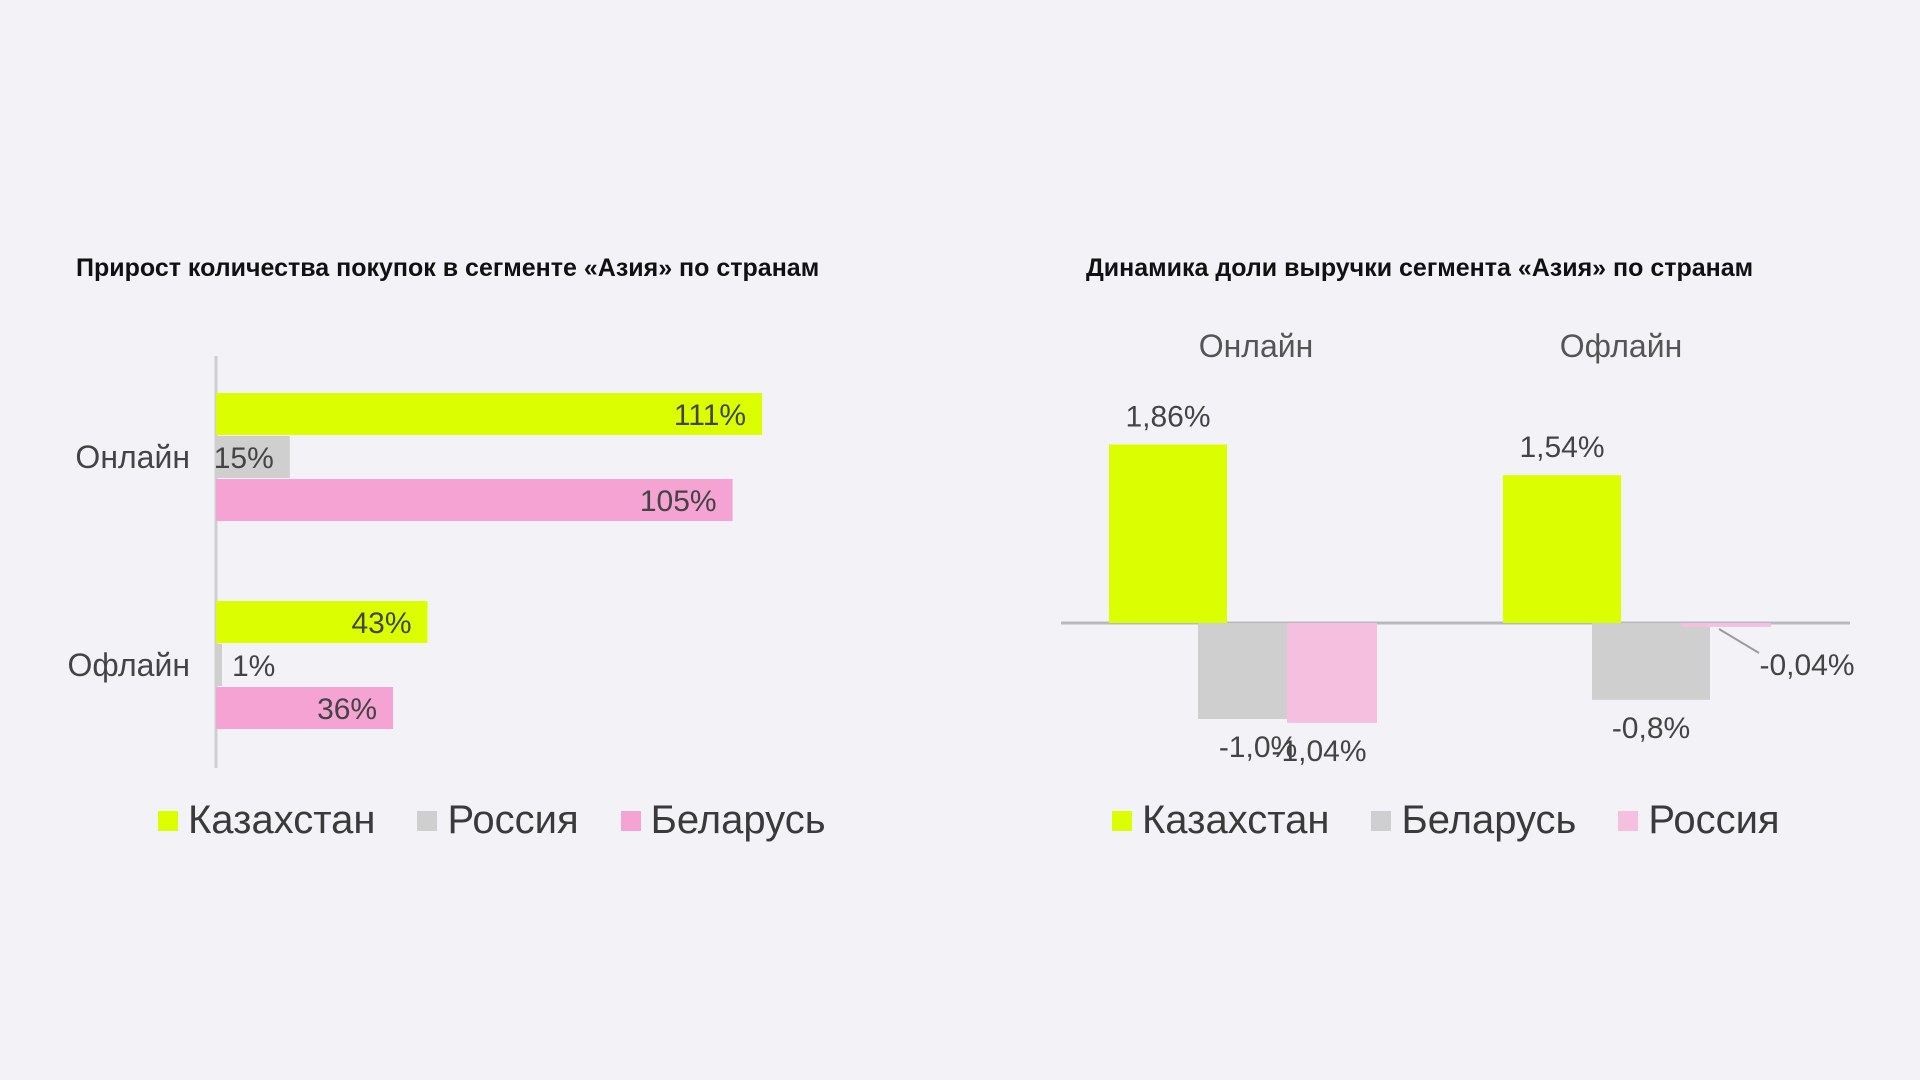 The width and height of the screenshot is (1920, 1080). Describe the element at coordinates (347, 709) in the screenshot. I see `left-bar-label-1-2: 36%` at that location.